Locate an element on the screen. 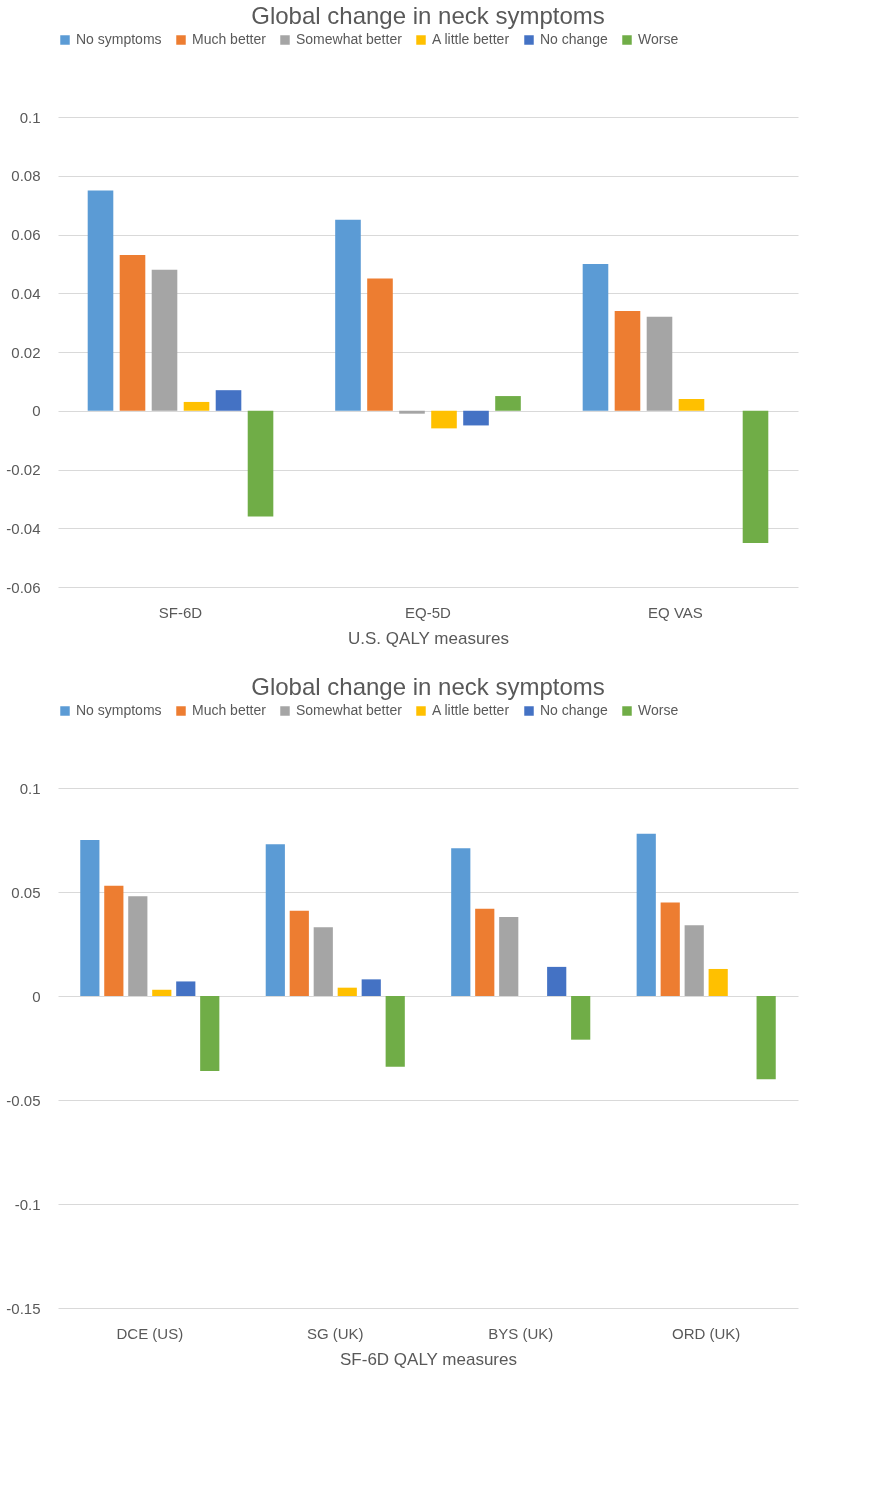 The image size is (889, 1505). y-tick-label: 0.06 is located at coordinates (26, 234).